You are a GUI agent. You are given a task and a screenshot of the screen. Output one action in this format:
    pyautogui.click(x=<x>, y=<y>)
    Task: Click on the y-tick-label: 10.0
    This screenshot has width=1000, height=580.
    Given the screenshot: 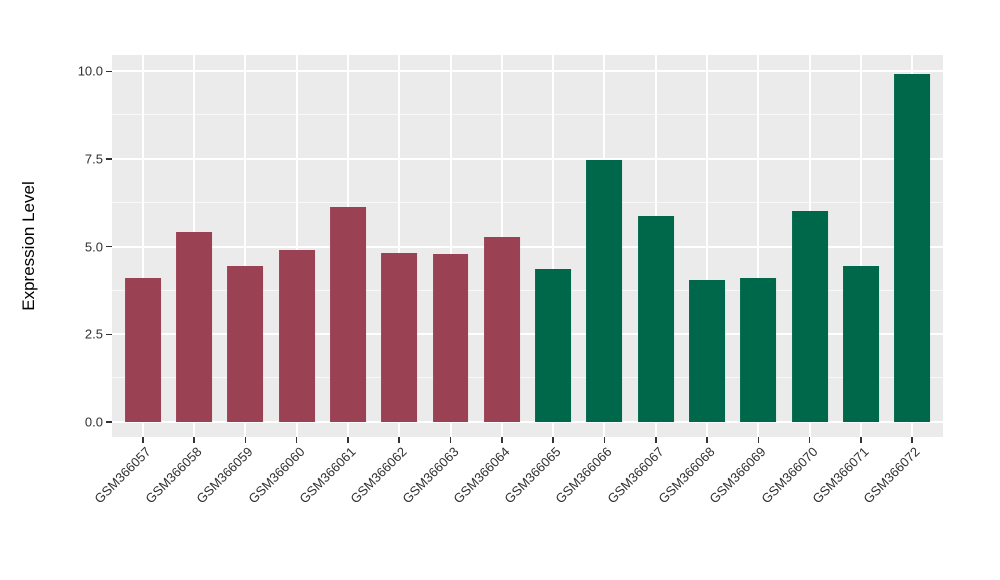 What is the action you would take?
    pyautogui.click(x=90, y=71)
    